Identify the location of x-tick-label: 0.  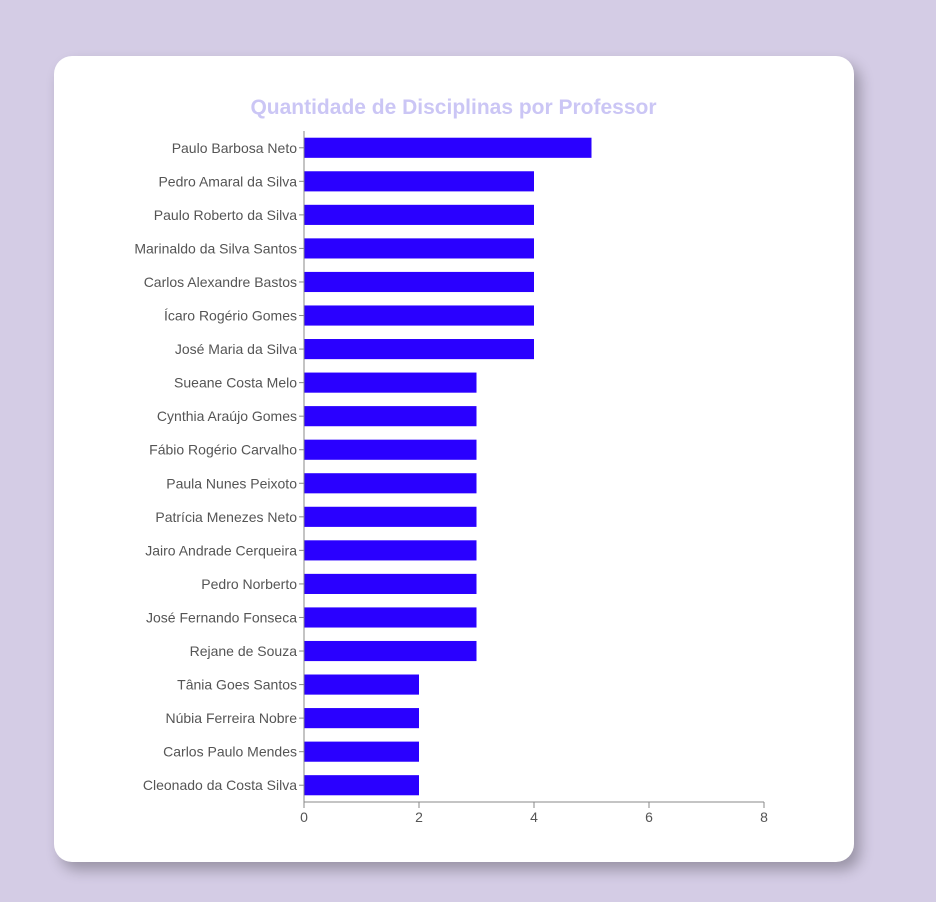
(304, 817).